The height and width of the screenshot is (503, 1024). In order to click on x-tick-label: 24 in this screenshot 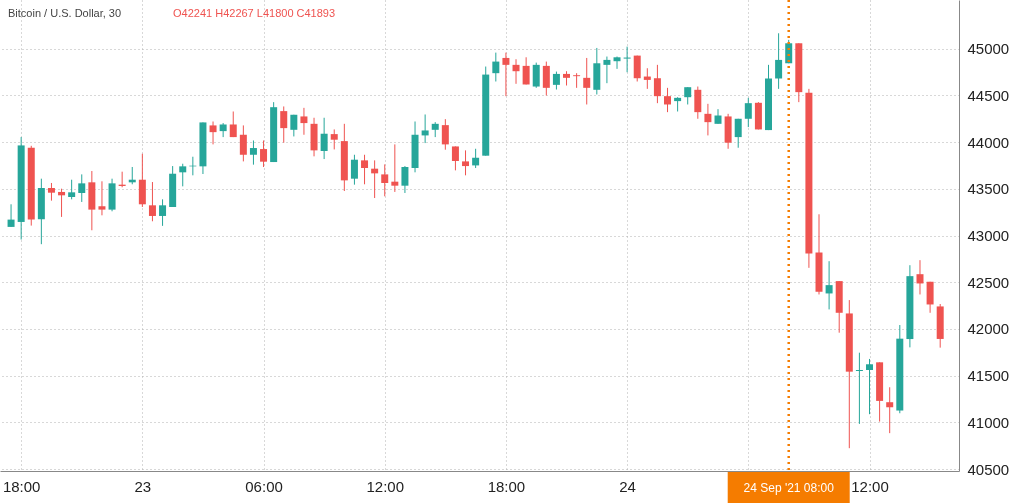, I will do `click(627, 486)`.